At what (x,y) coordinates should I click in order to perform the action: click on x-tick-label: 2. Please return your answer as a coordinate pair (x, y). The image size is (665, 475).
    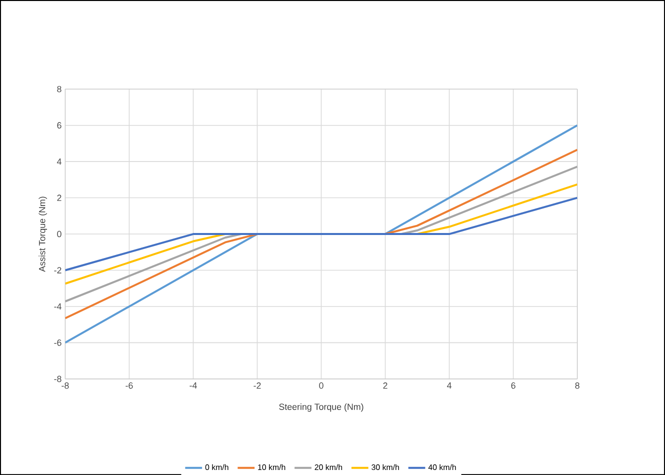
    Looking at the image, I should click on (385, 385).